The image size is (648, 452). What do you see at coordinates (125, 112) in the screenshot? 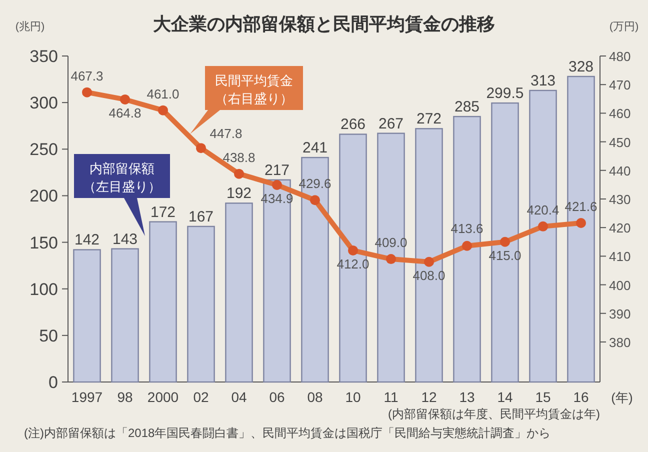
I see `data-label: 464.8` at bounding box center [125, 112].